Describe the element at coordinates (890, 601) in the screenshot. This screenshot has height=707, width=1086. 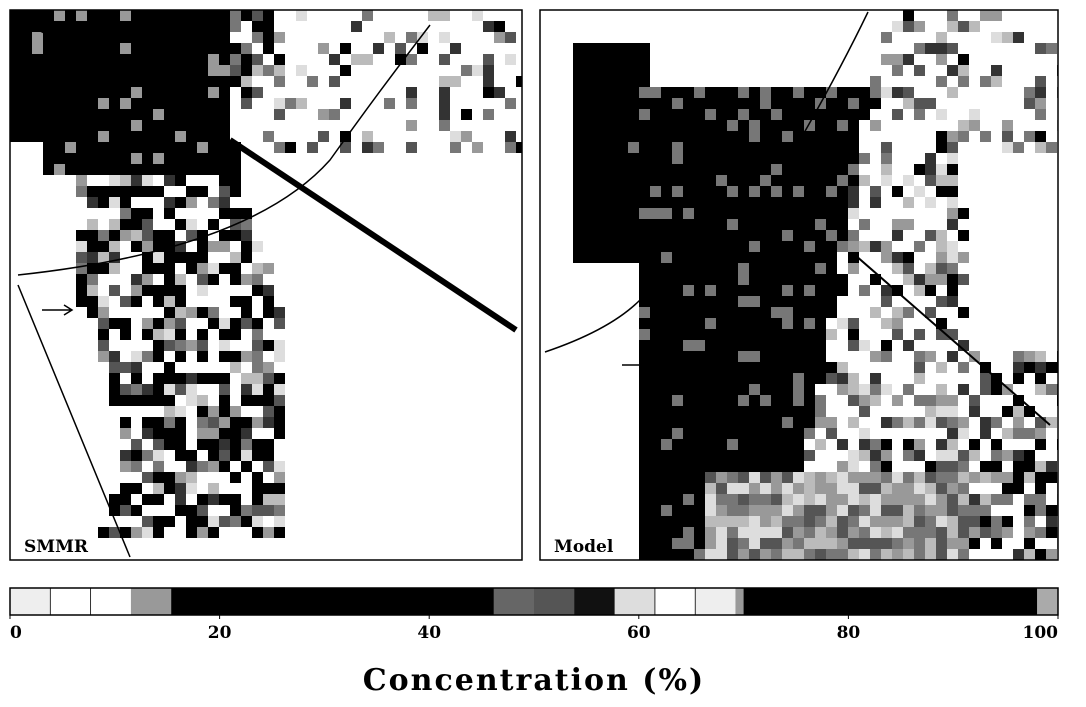
I see `colorbar-tail` at that location.